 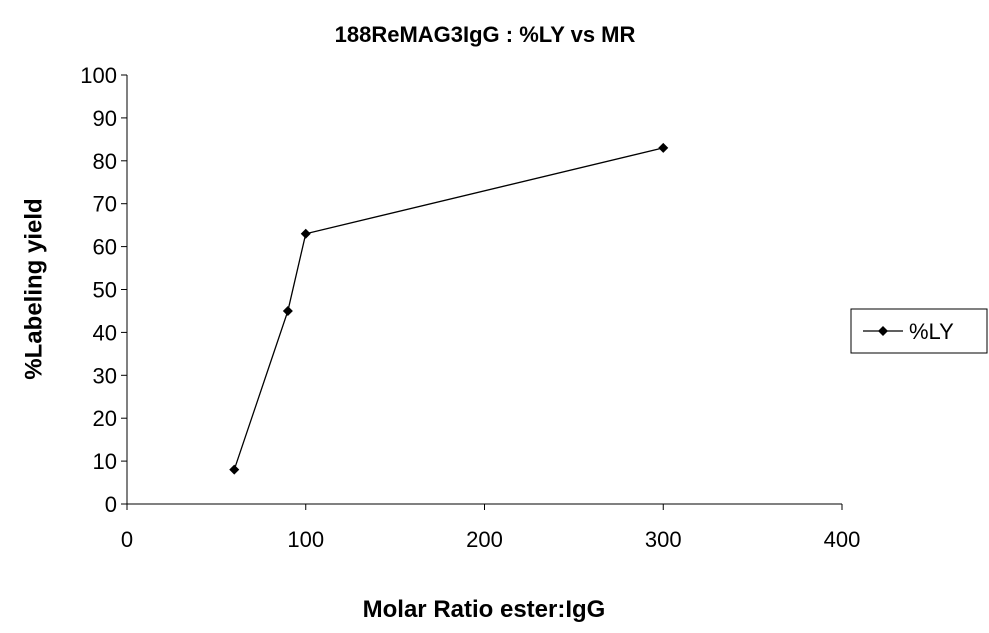 What do you see at coordinates (484, 539) in the screenshot?
I see `x-tick-label: 200` at bounding box center [484, 539].